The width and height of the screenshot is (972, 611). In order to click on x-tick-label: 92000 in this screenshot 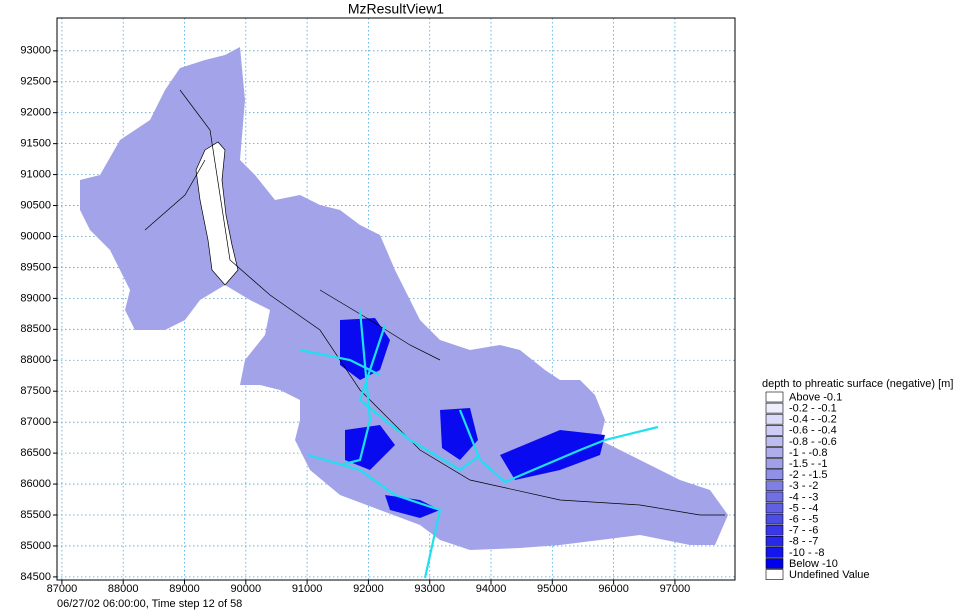, I will do `click(368, 589)`.